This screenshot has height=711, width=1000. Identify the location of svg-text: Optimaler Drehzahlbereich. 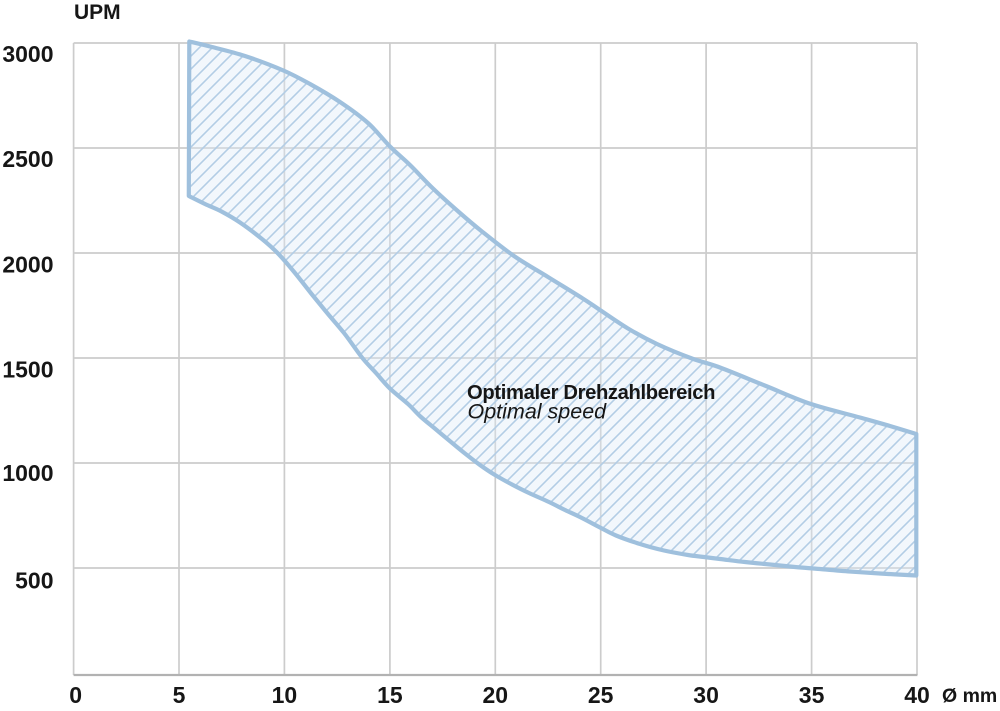
(591, 393).